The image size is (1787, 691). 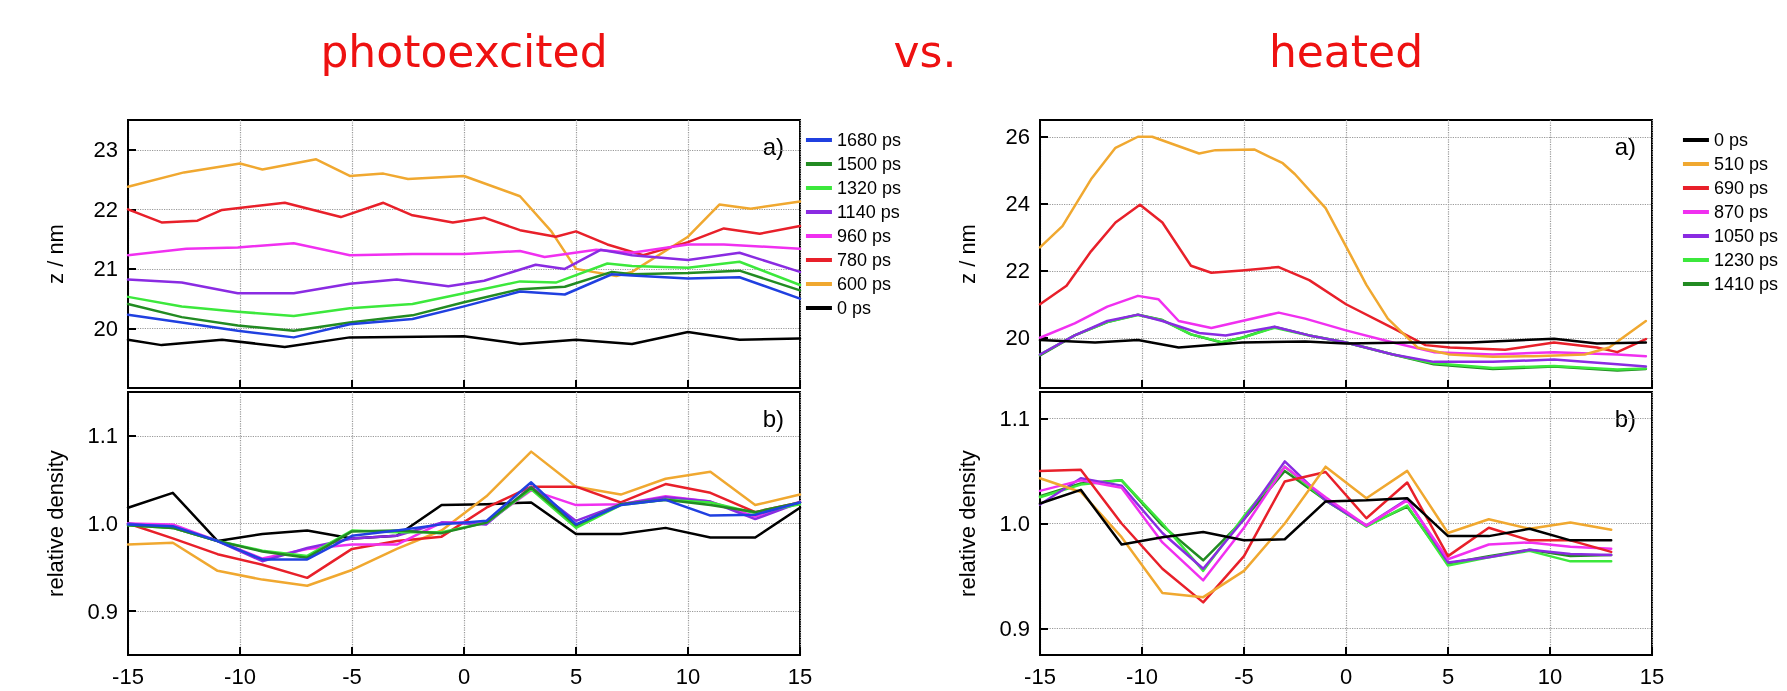 I want to click on y-tick-label: 24, so click(x=1017, y=204).